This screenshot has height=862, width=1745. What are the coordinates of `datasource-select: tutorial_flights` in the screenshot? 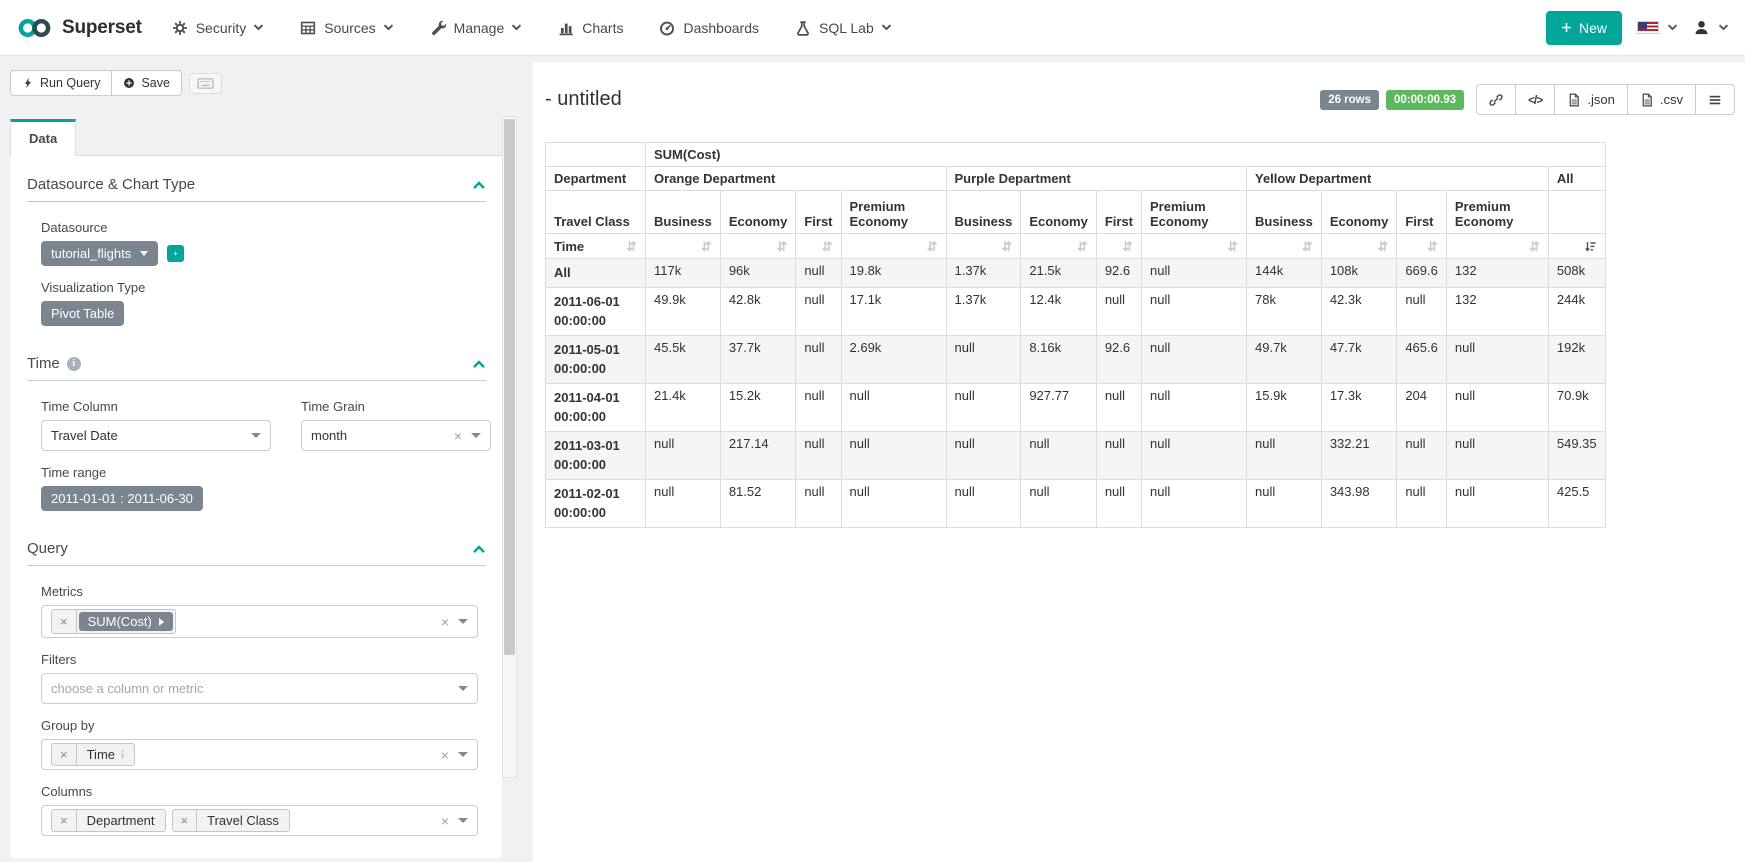 It's located at (100, 253).